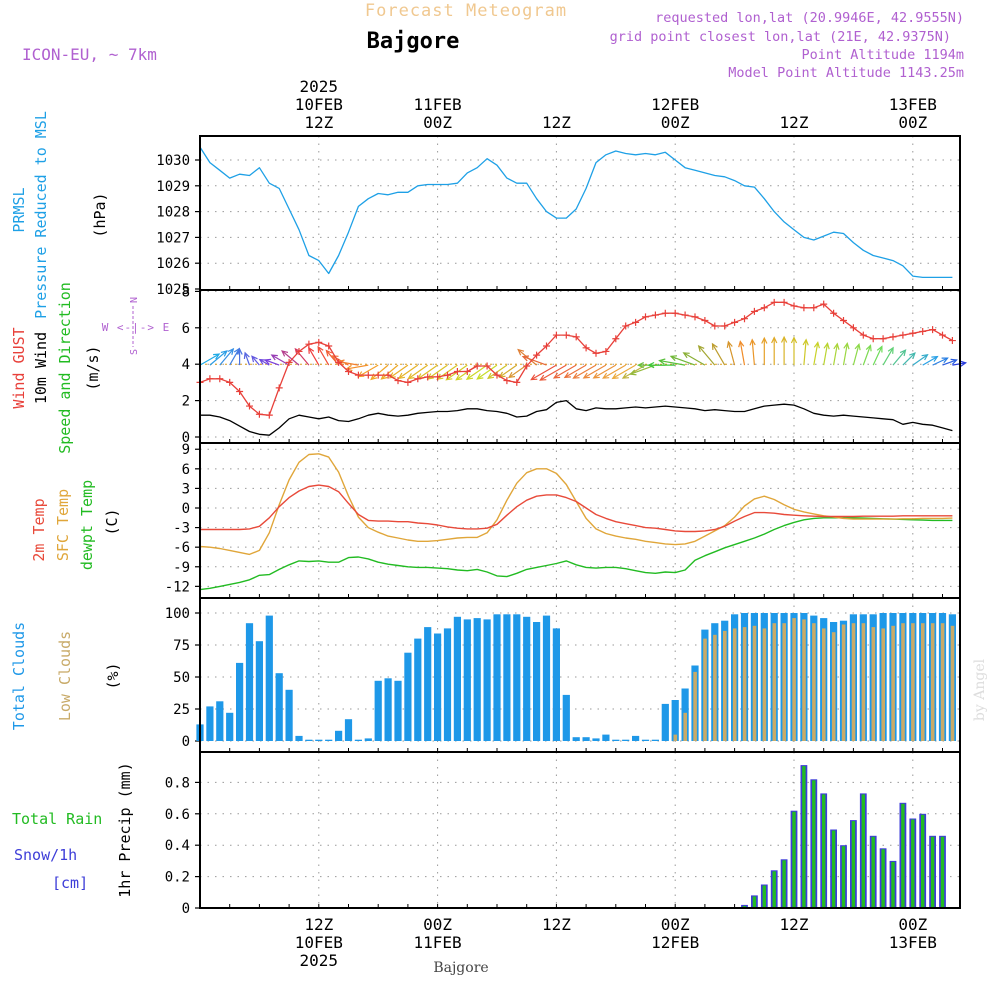 This screenshot has width=1000, height=1000. What do you see at coordinates (319, 104) in the screenshot?
I see `top-time-label: 10FEB` at bounding box center [319, 104].